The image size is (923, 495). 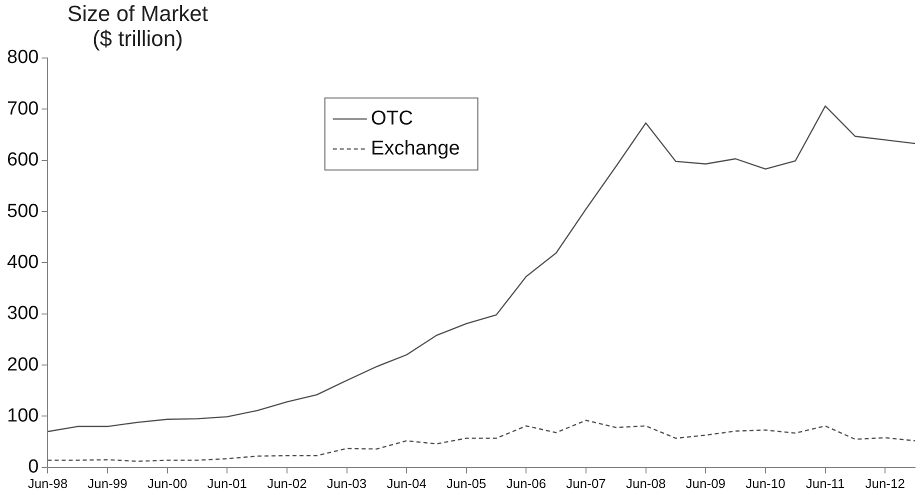 I want to click on y-tick-label: 600, so click(x=23, y=160).